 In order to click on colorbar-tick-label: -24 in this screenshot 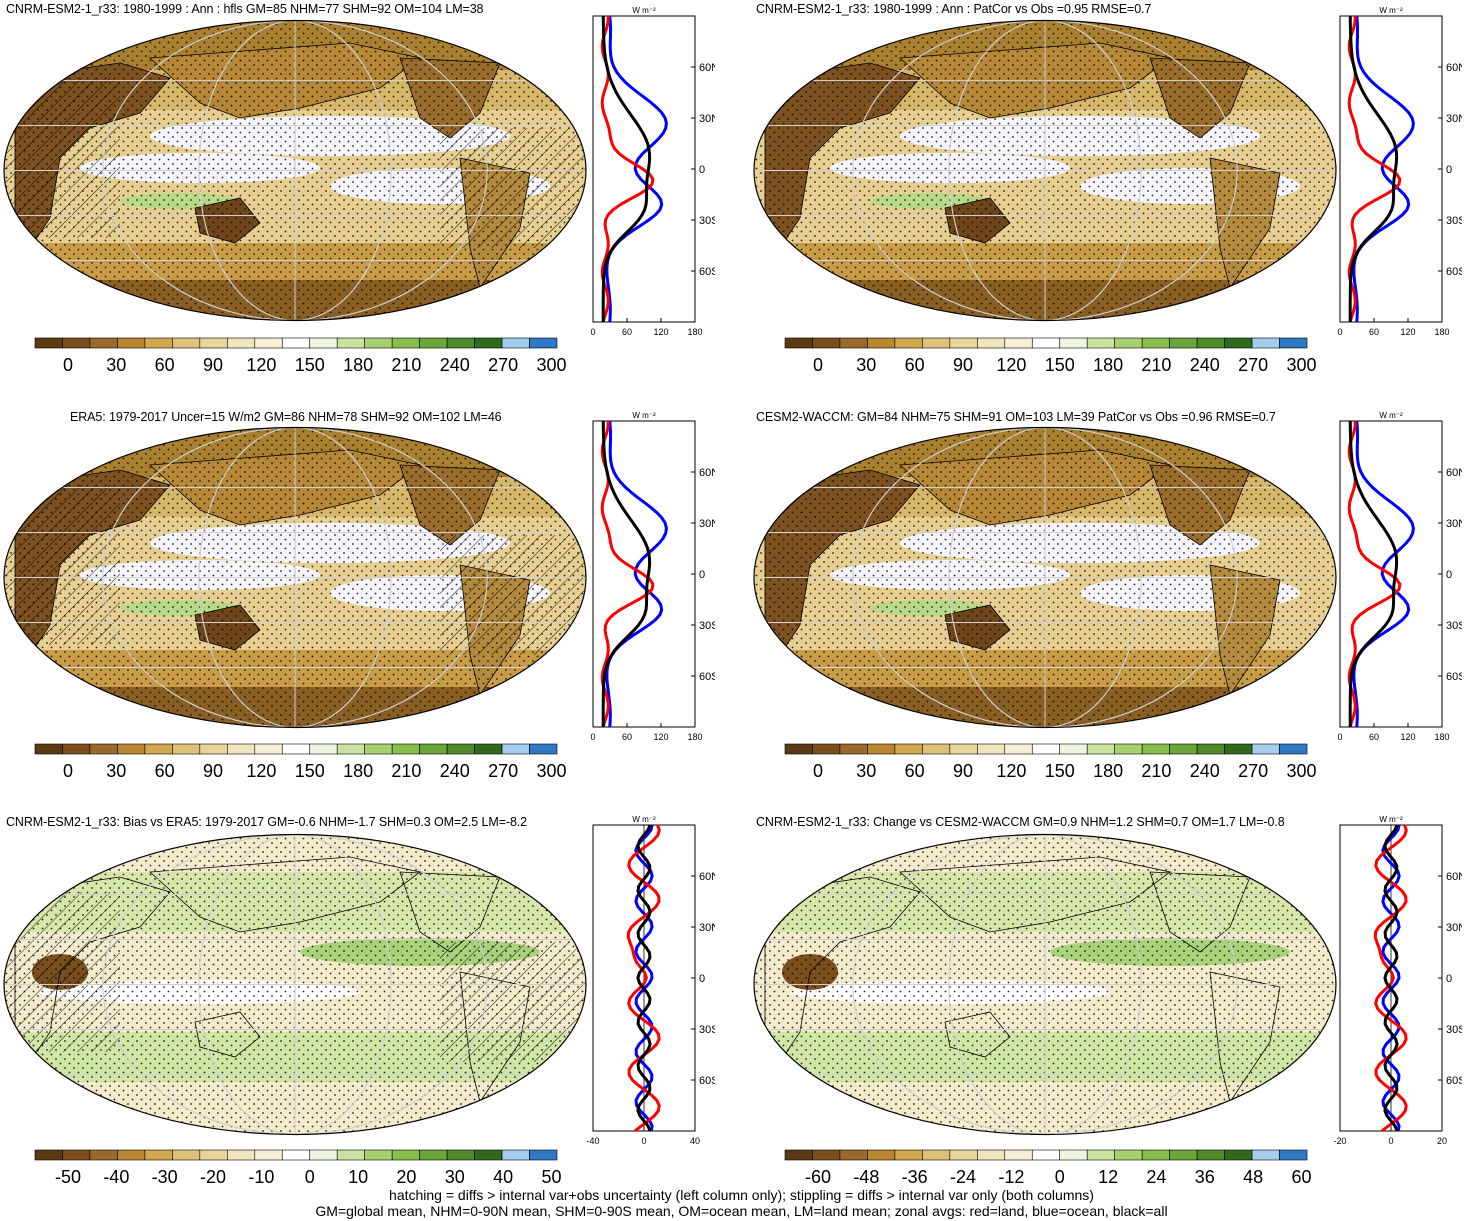, I will do `click(963, 1177)`.